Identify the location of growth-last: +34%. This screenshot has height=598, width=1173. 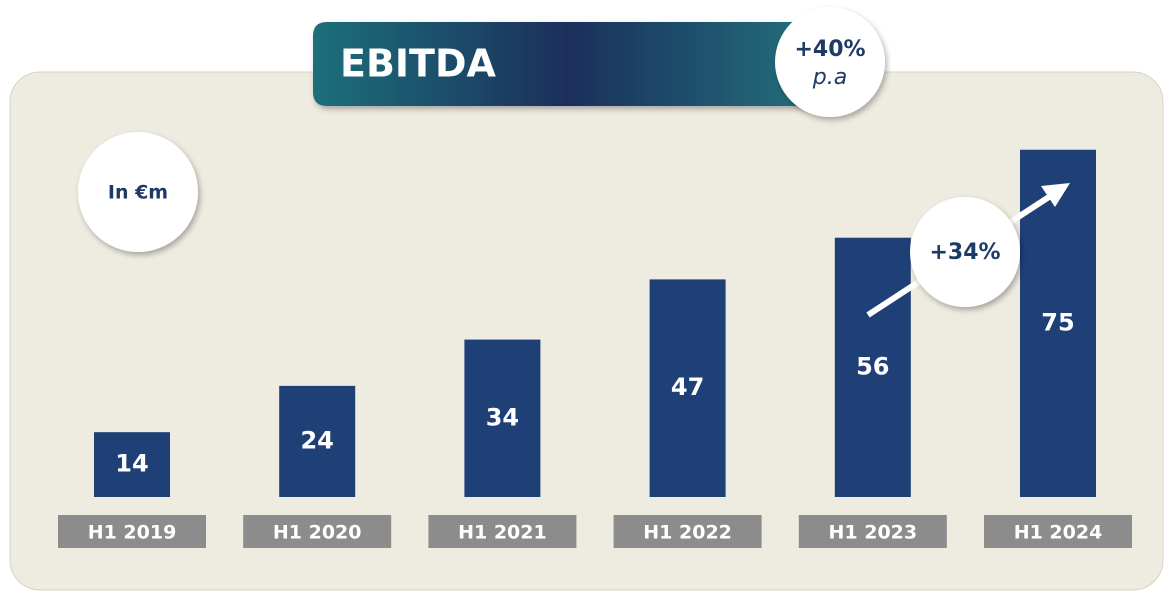
(964, 252).